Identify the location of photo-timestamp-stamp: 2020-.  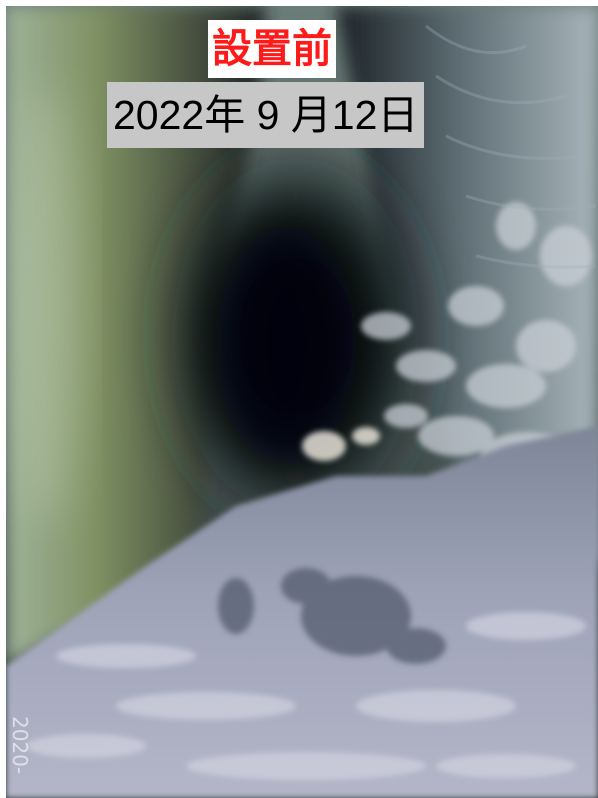
(20, 745).